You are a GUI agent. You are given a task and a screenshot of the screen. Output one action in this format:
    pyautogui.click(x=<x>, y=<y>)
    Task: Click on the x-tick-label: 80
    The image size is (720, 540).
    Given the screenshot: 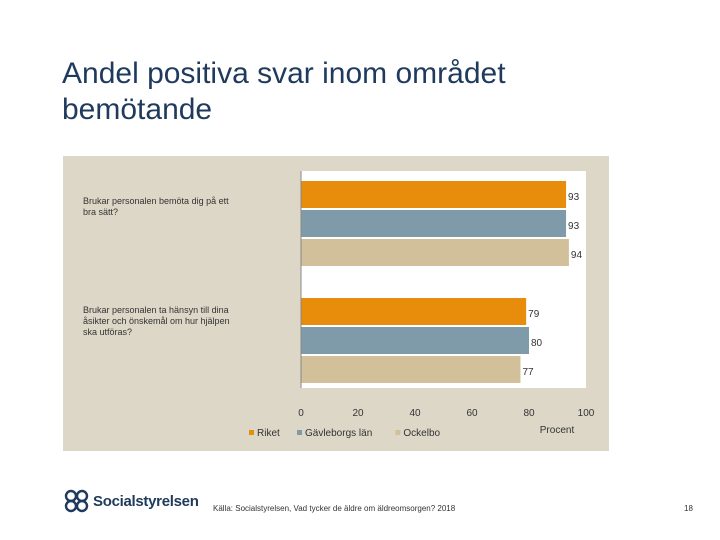 What is the action you would take?
    pyautogui.click(x=529, y=413)
    